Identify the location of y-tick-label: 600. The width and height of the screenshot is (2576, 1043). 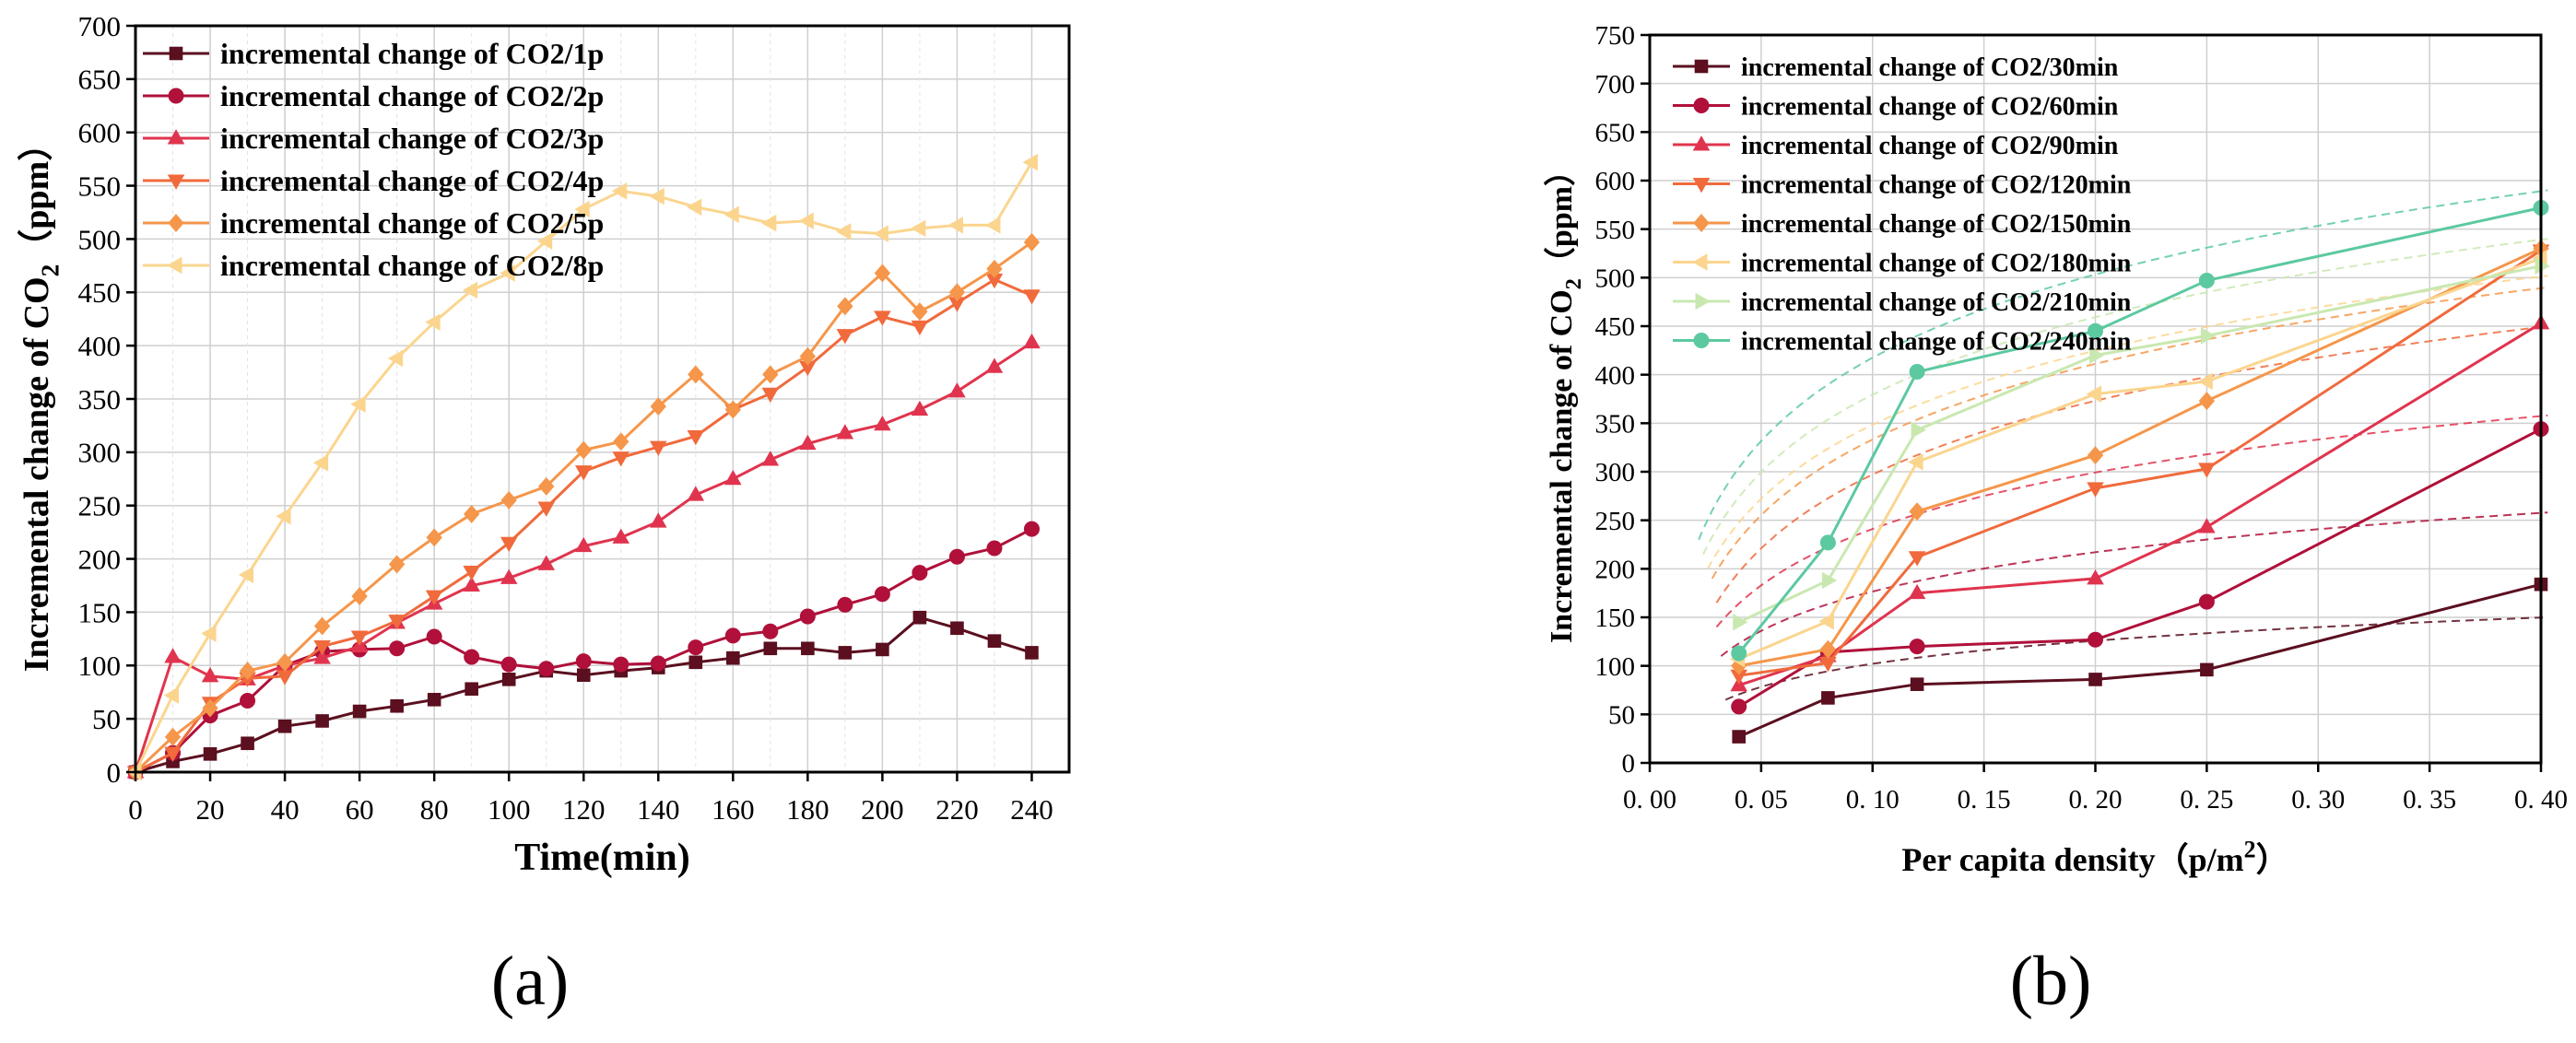
(100, 133).